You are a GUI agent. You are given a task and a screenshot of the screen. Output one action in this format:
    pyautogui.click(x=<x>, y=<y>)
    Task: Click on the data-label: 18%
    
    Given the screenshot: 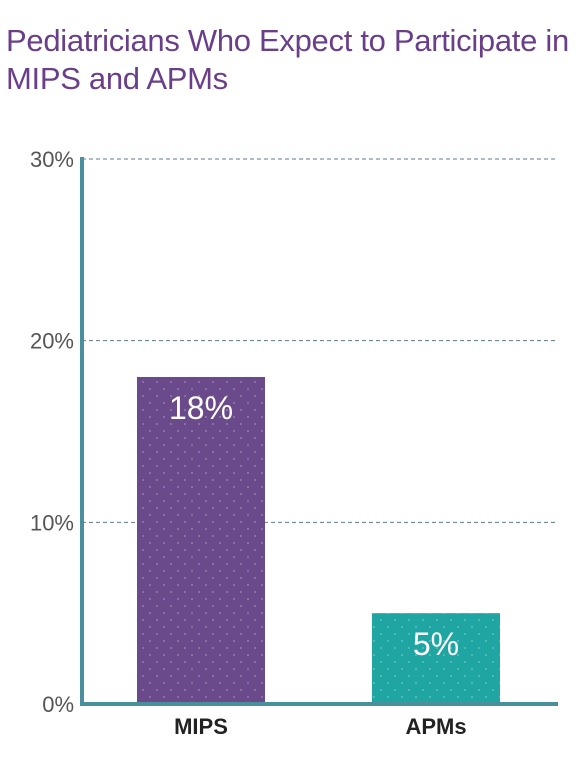 What is the action you would take?
    pyautogui.click(x=201, y=408)
    